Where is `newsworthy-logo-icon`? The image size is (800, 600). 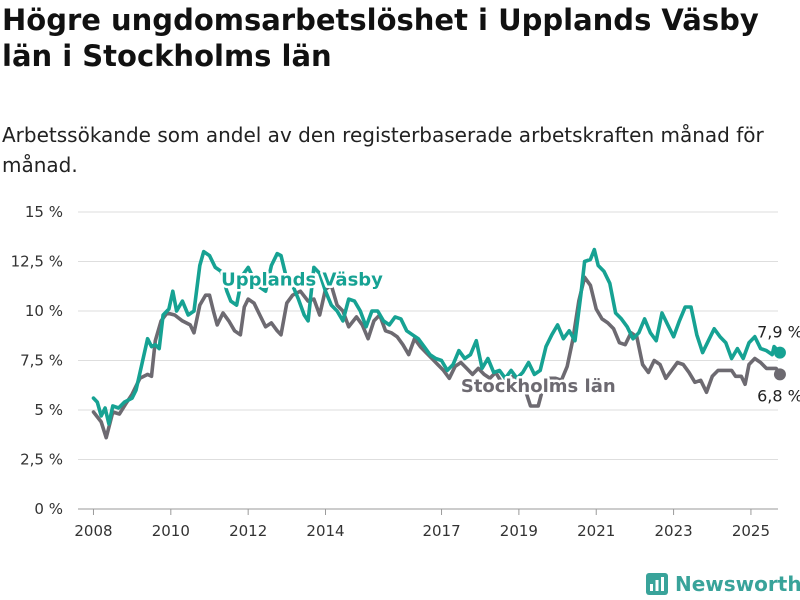 newsworthy-logo-icon is located at coordinates (657, 584).